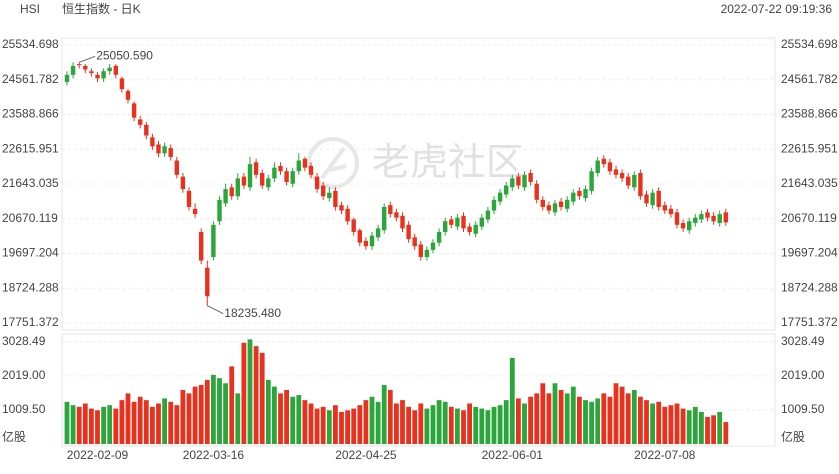 This screenshot has height=474, width=839. Describe the element at coordinates (30, 44) in the screenshot. I see `y-tick-label: 25534.698` at that location.